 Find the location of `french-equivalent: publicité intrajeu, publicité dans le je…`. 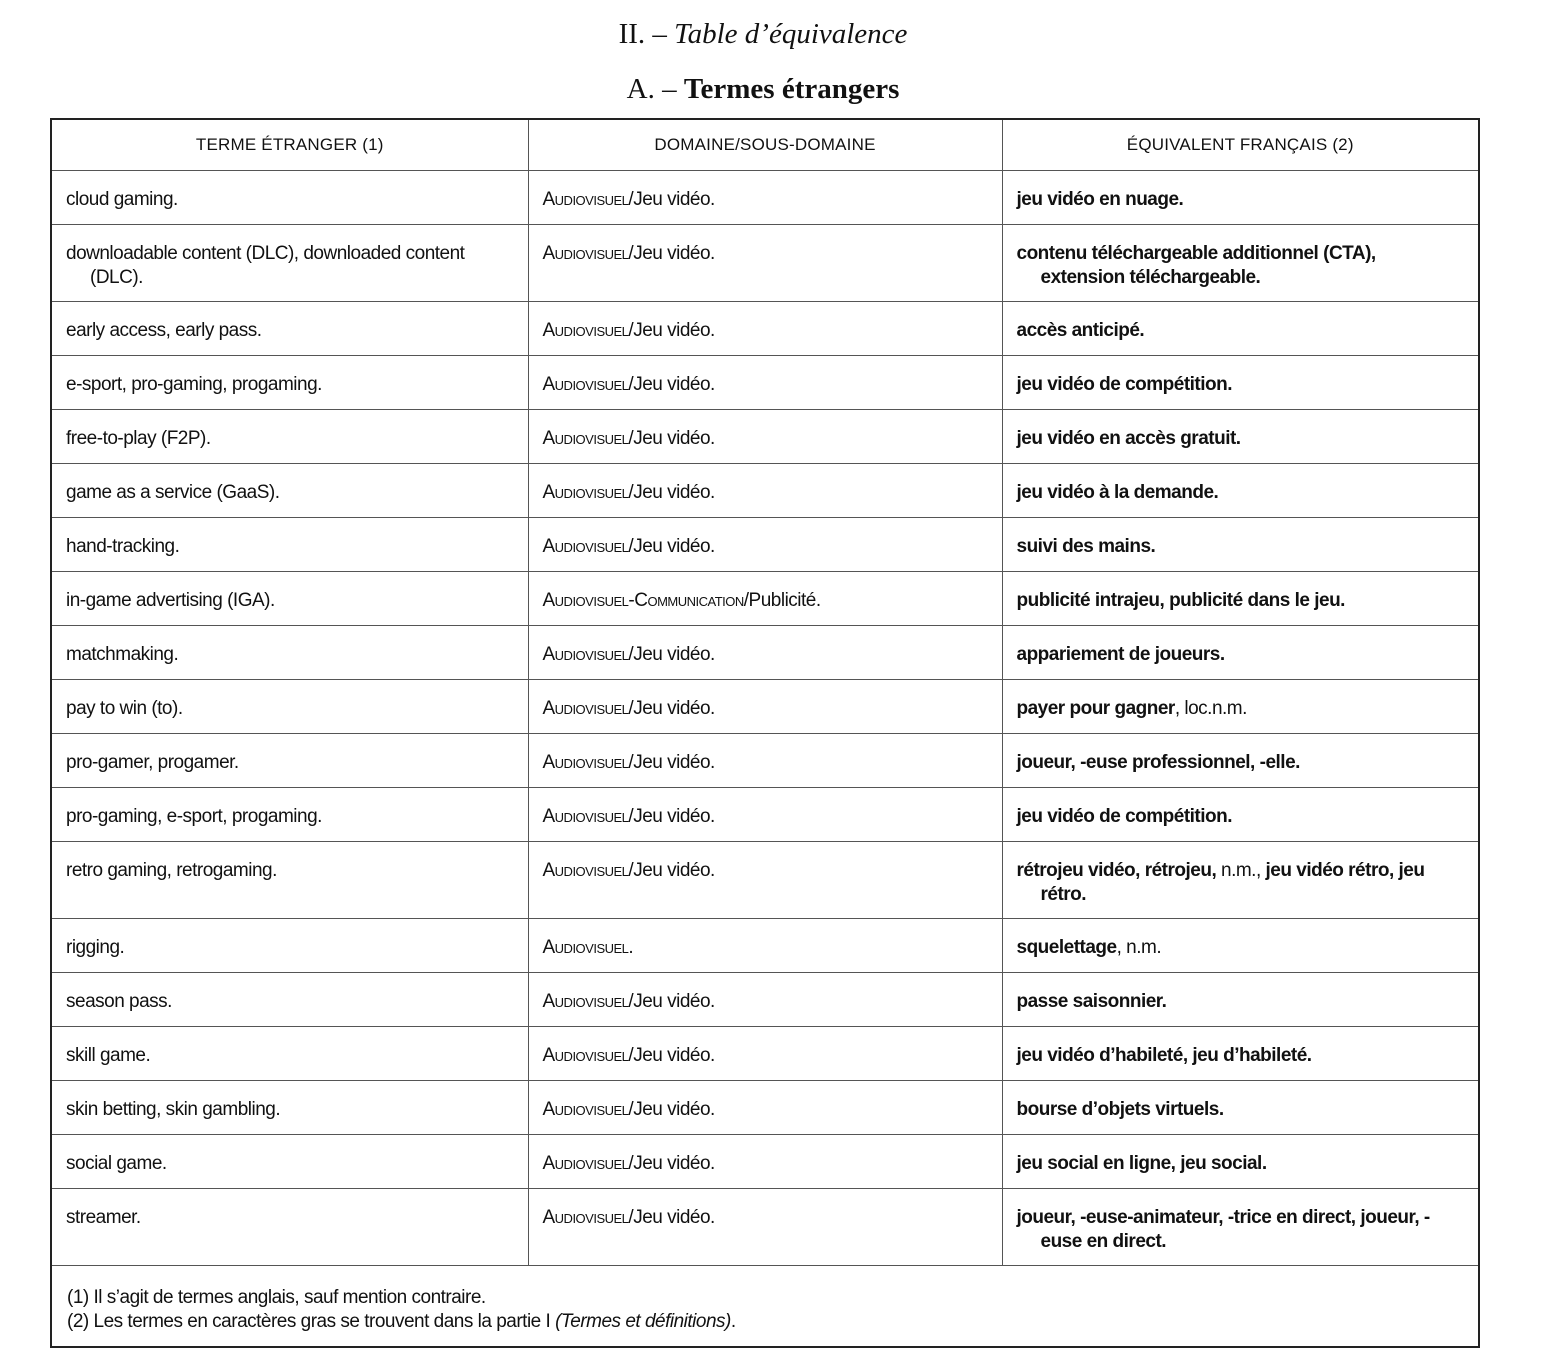

french-equivalent: publicité intrajeu, publicité dans le je… is located at coordinates (1240, 598).